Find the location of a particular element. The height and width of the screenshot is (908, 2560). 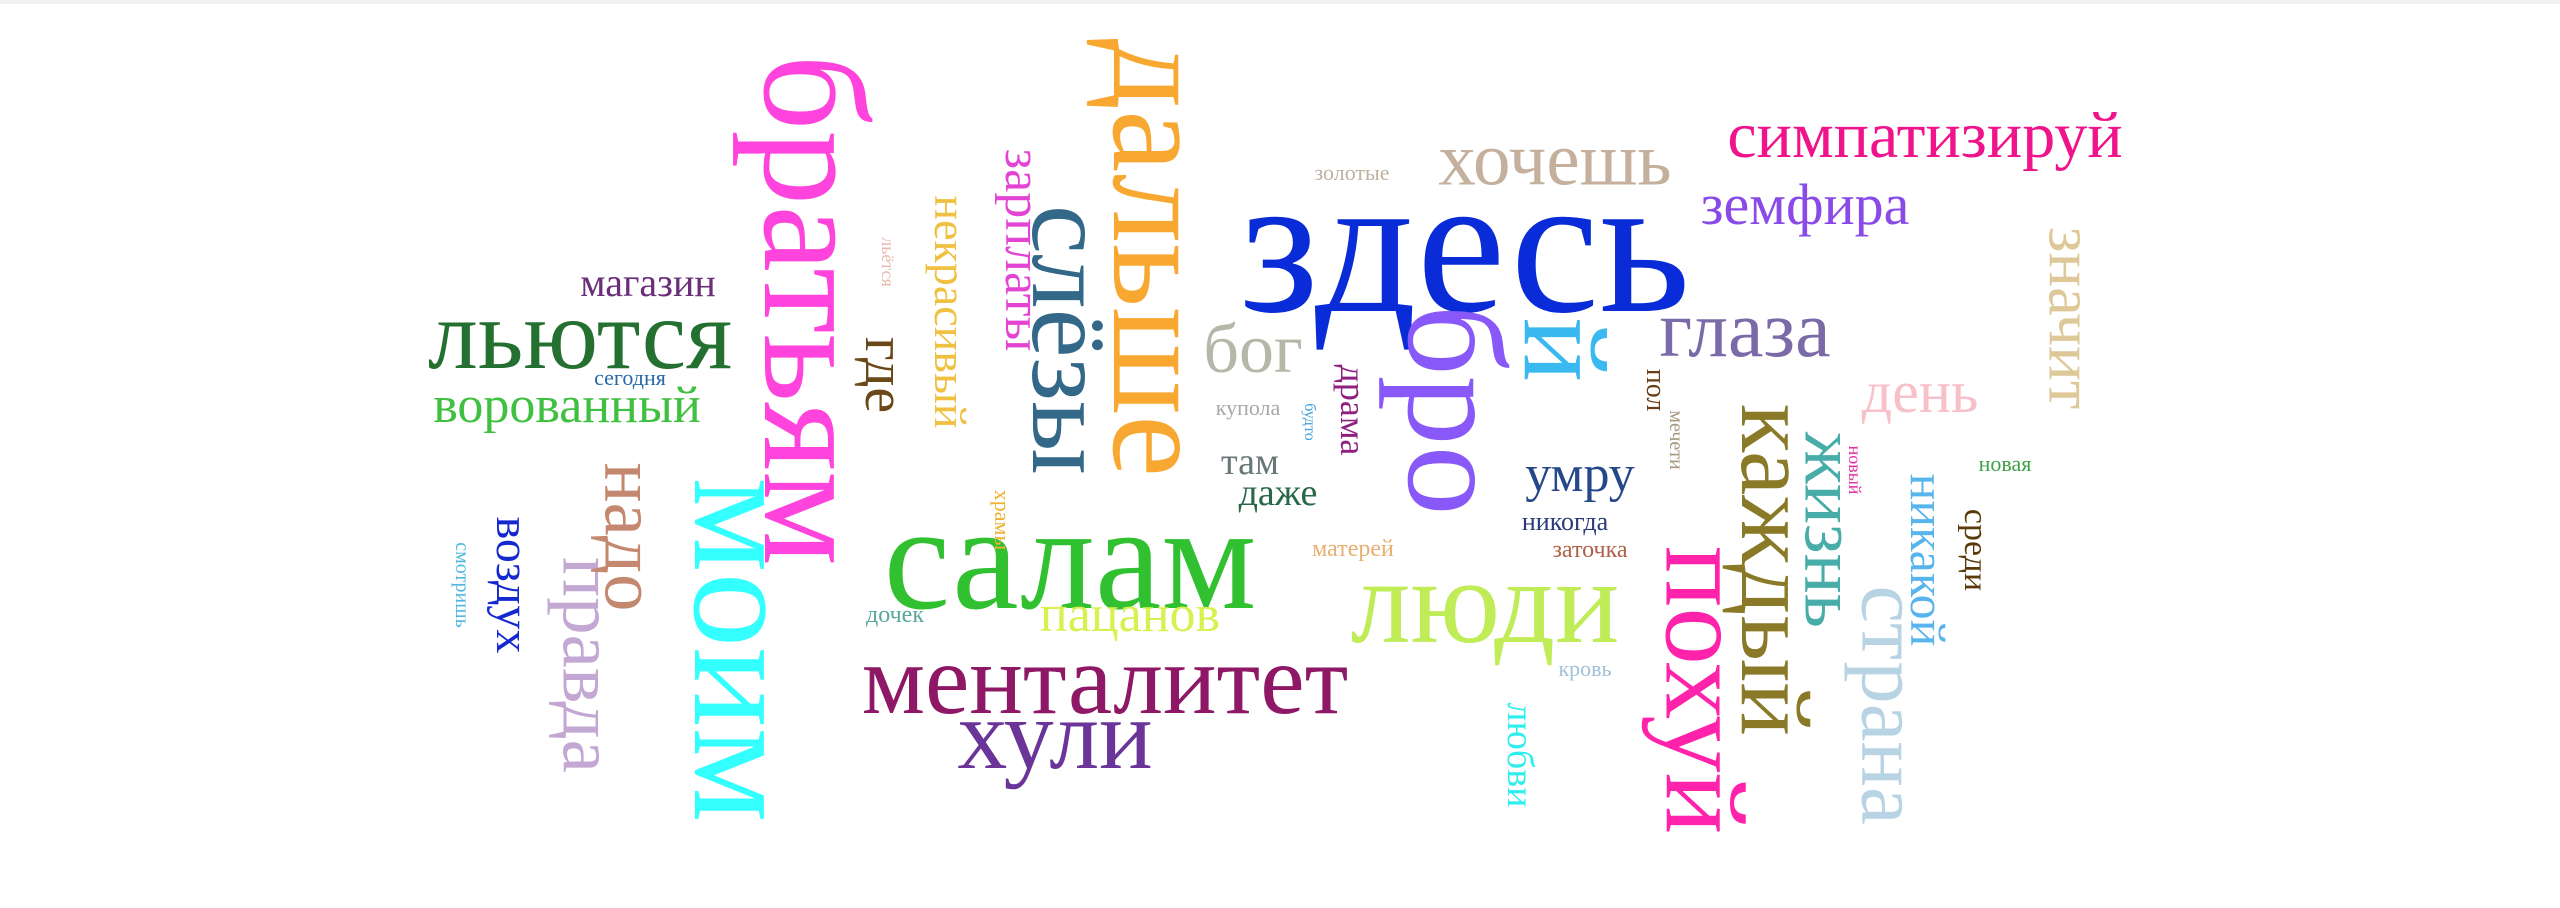

word-lyudi: люди is located at coordinates (1485, 601).